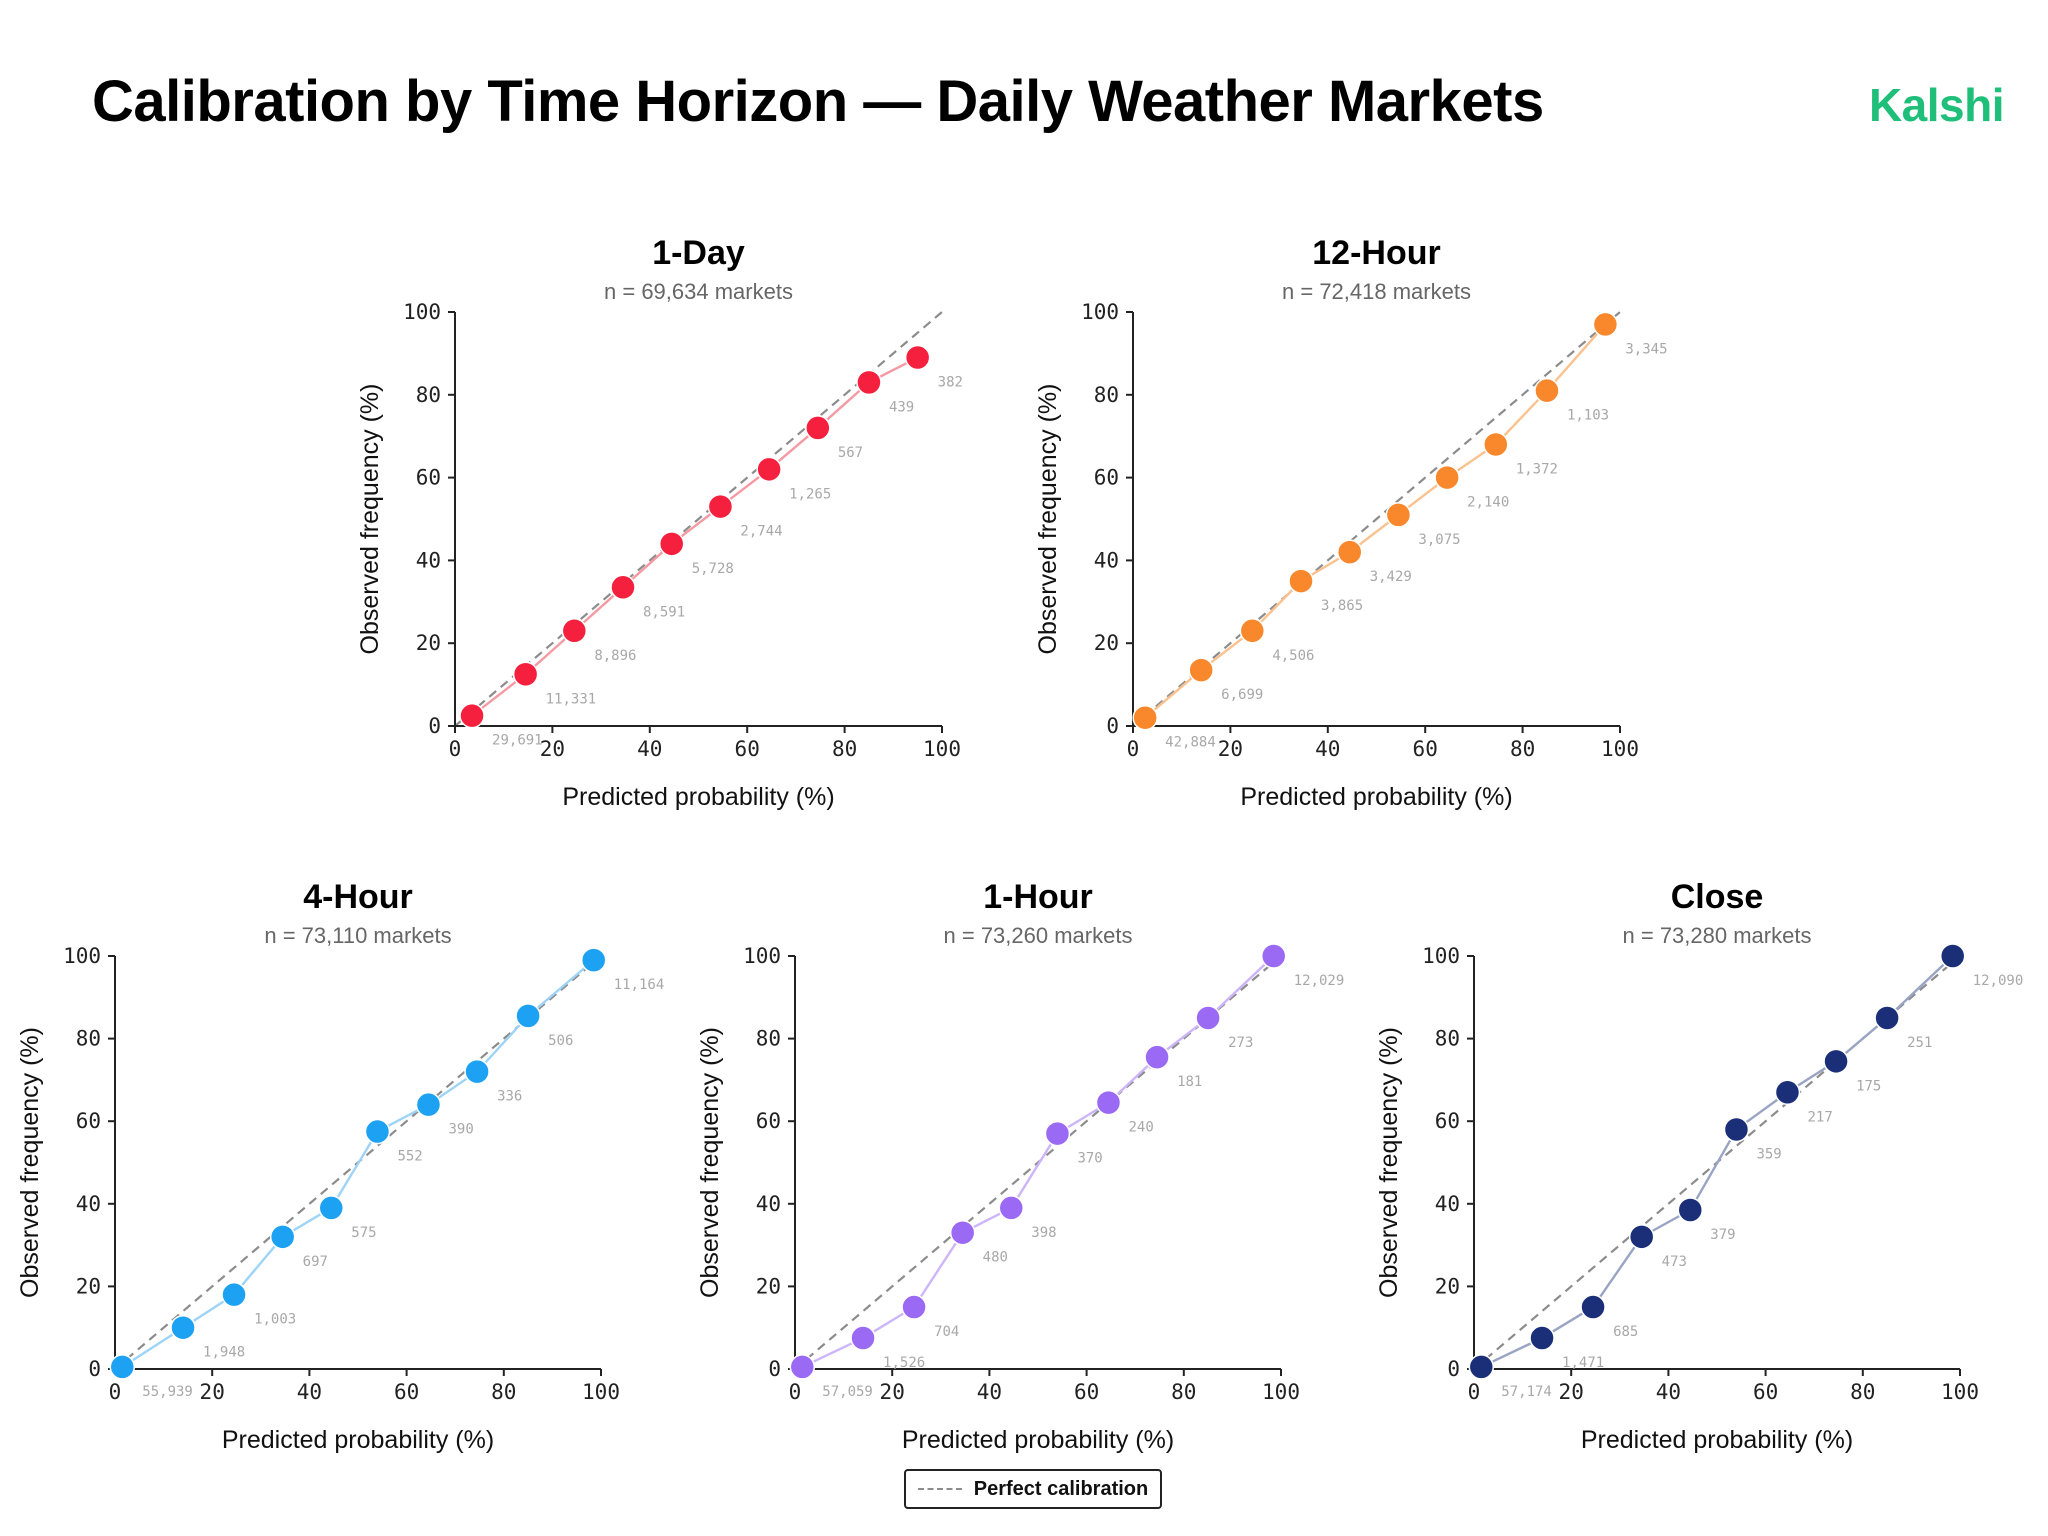 This screenshot has height=1536, width=2048. What do you see at coordinates (1189, 1082) in the screenshot?
I see `count-label: 181` at bounding box center [1189, 1082].